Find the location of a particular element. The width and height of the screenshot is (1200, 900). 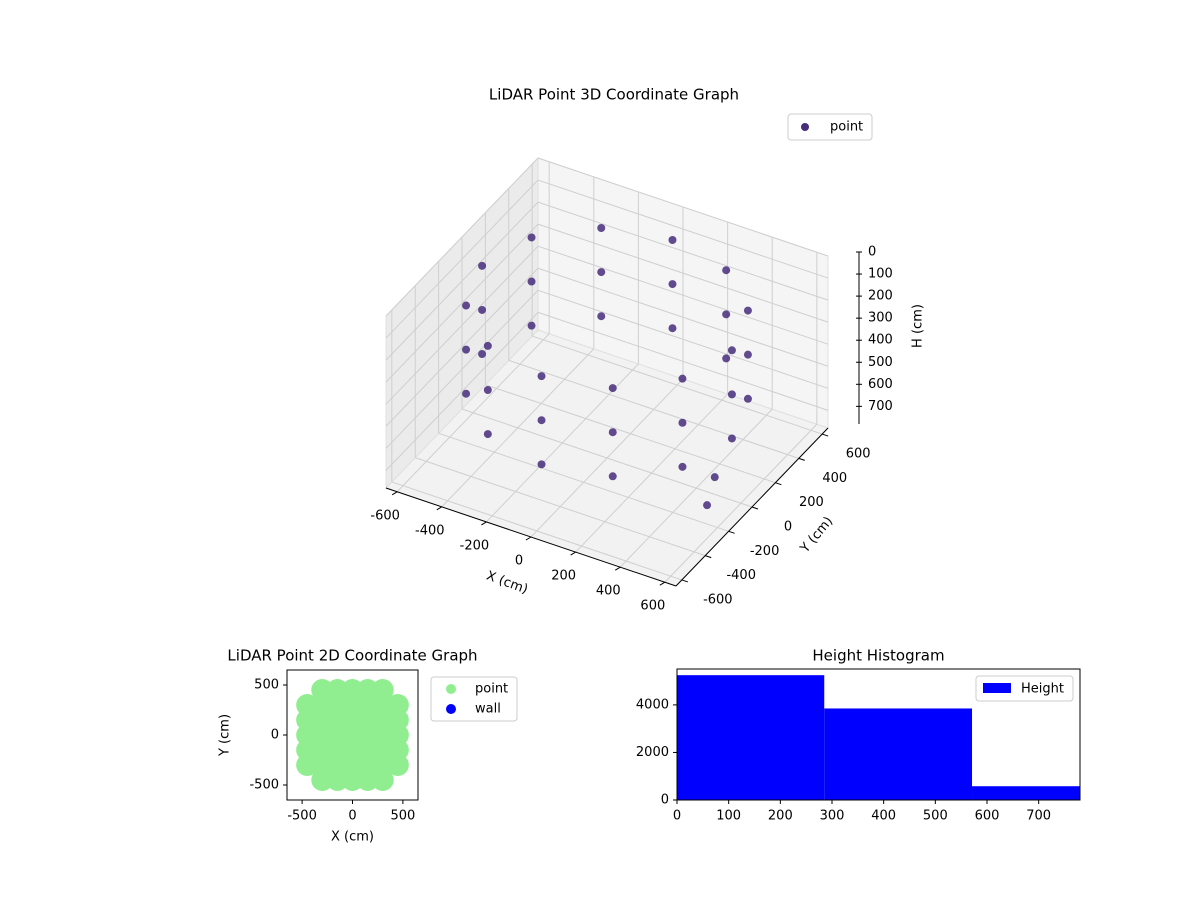

x-tick-label: 400 is located at coordinates (608, 591).